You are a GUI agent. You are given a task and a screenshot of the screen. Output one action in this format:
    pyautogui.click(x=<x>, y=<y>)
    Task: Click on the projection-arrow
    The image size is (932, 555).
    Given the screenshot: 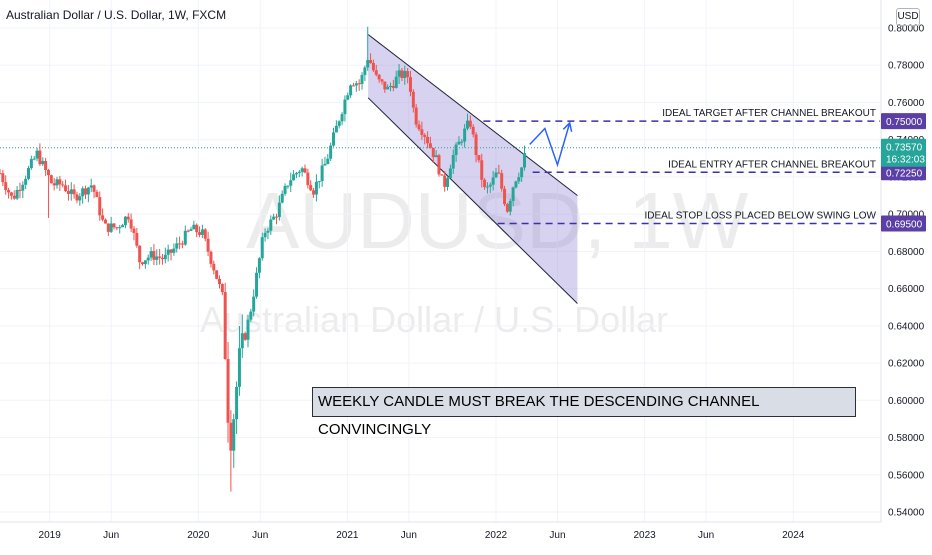 What is the action you would take?
    pyautogui.click(x=551, y=144)
    